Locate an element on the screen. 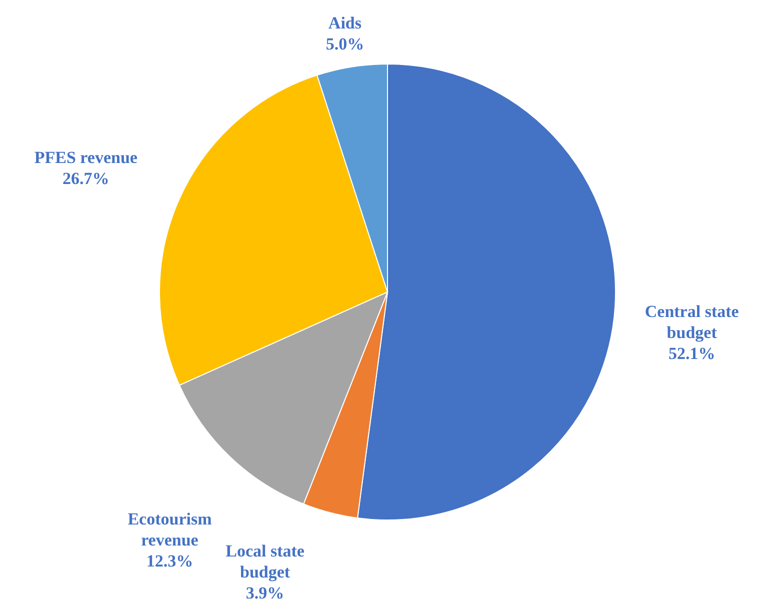 This screenshot has width=775, height=600. slice-label: PFES revenue is located at coordinates (86, 158).